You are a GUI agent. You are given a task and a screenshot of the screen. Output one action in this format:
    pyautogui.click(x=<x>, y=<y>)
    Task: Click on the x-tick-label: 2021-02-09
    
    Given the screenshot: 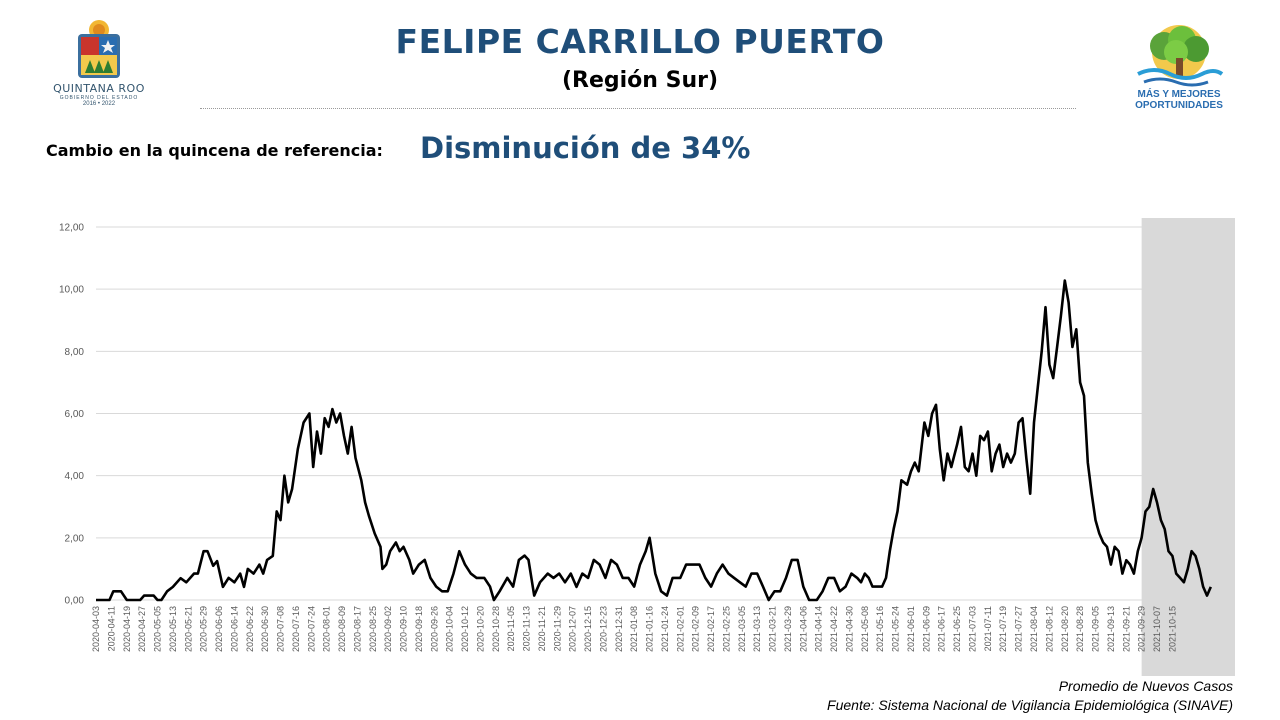 What is the action you would take?
    pyautogui.click(x=696, y=629)
    